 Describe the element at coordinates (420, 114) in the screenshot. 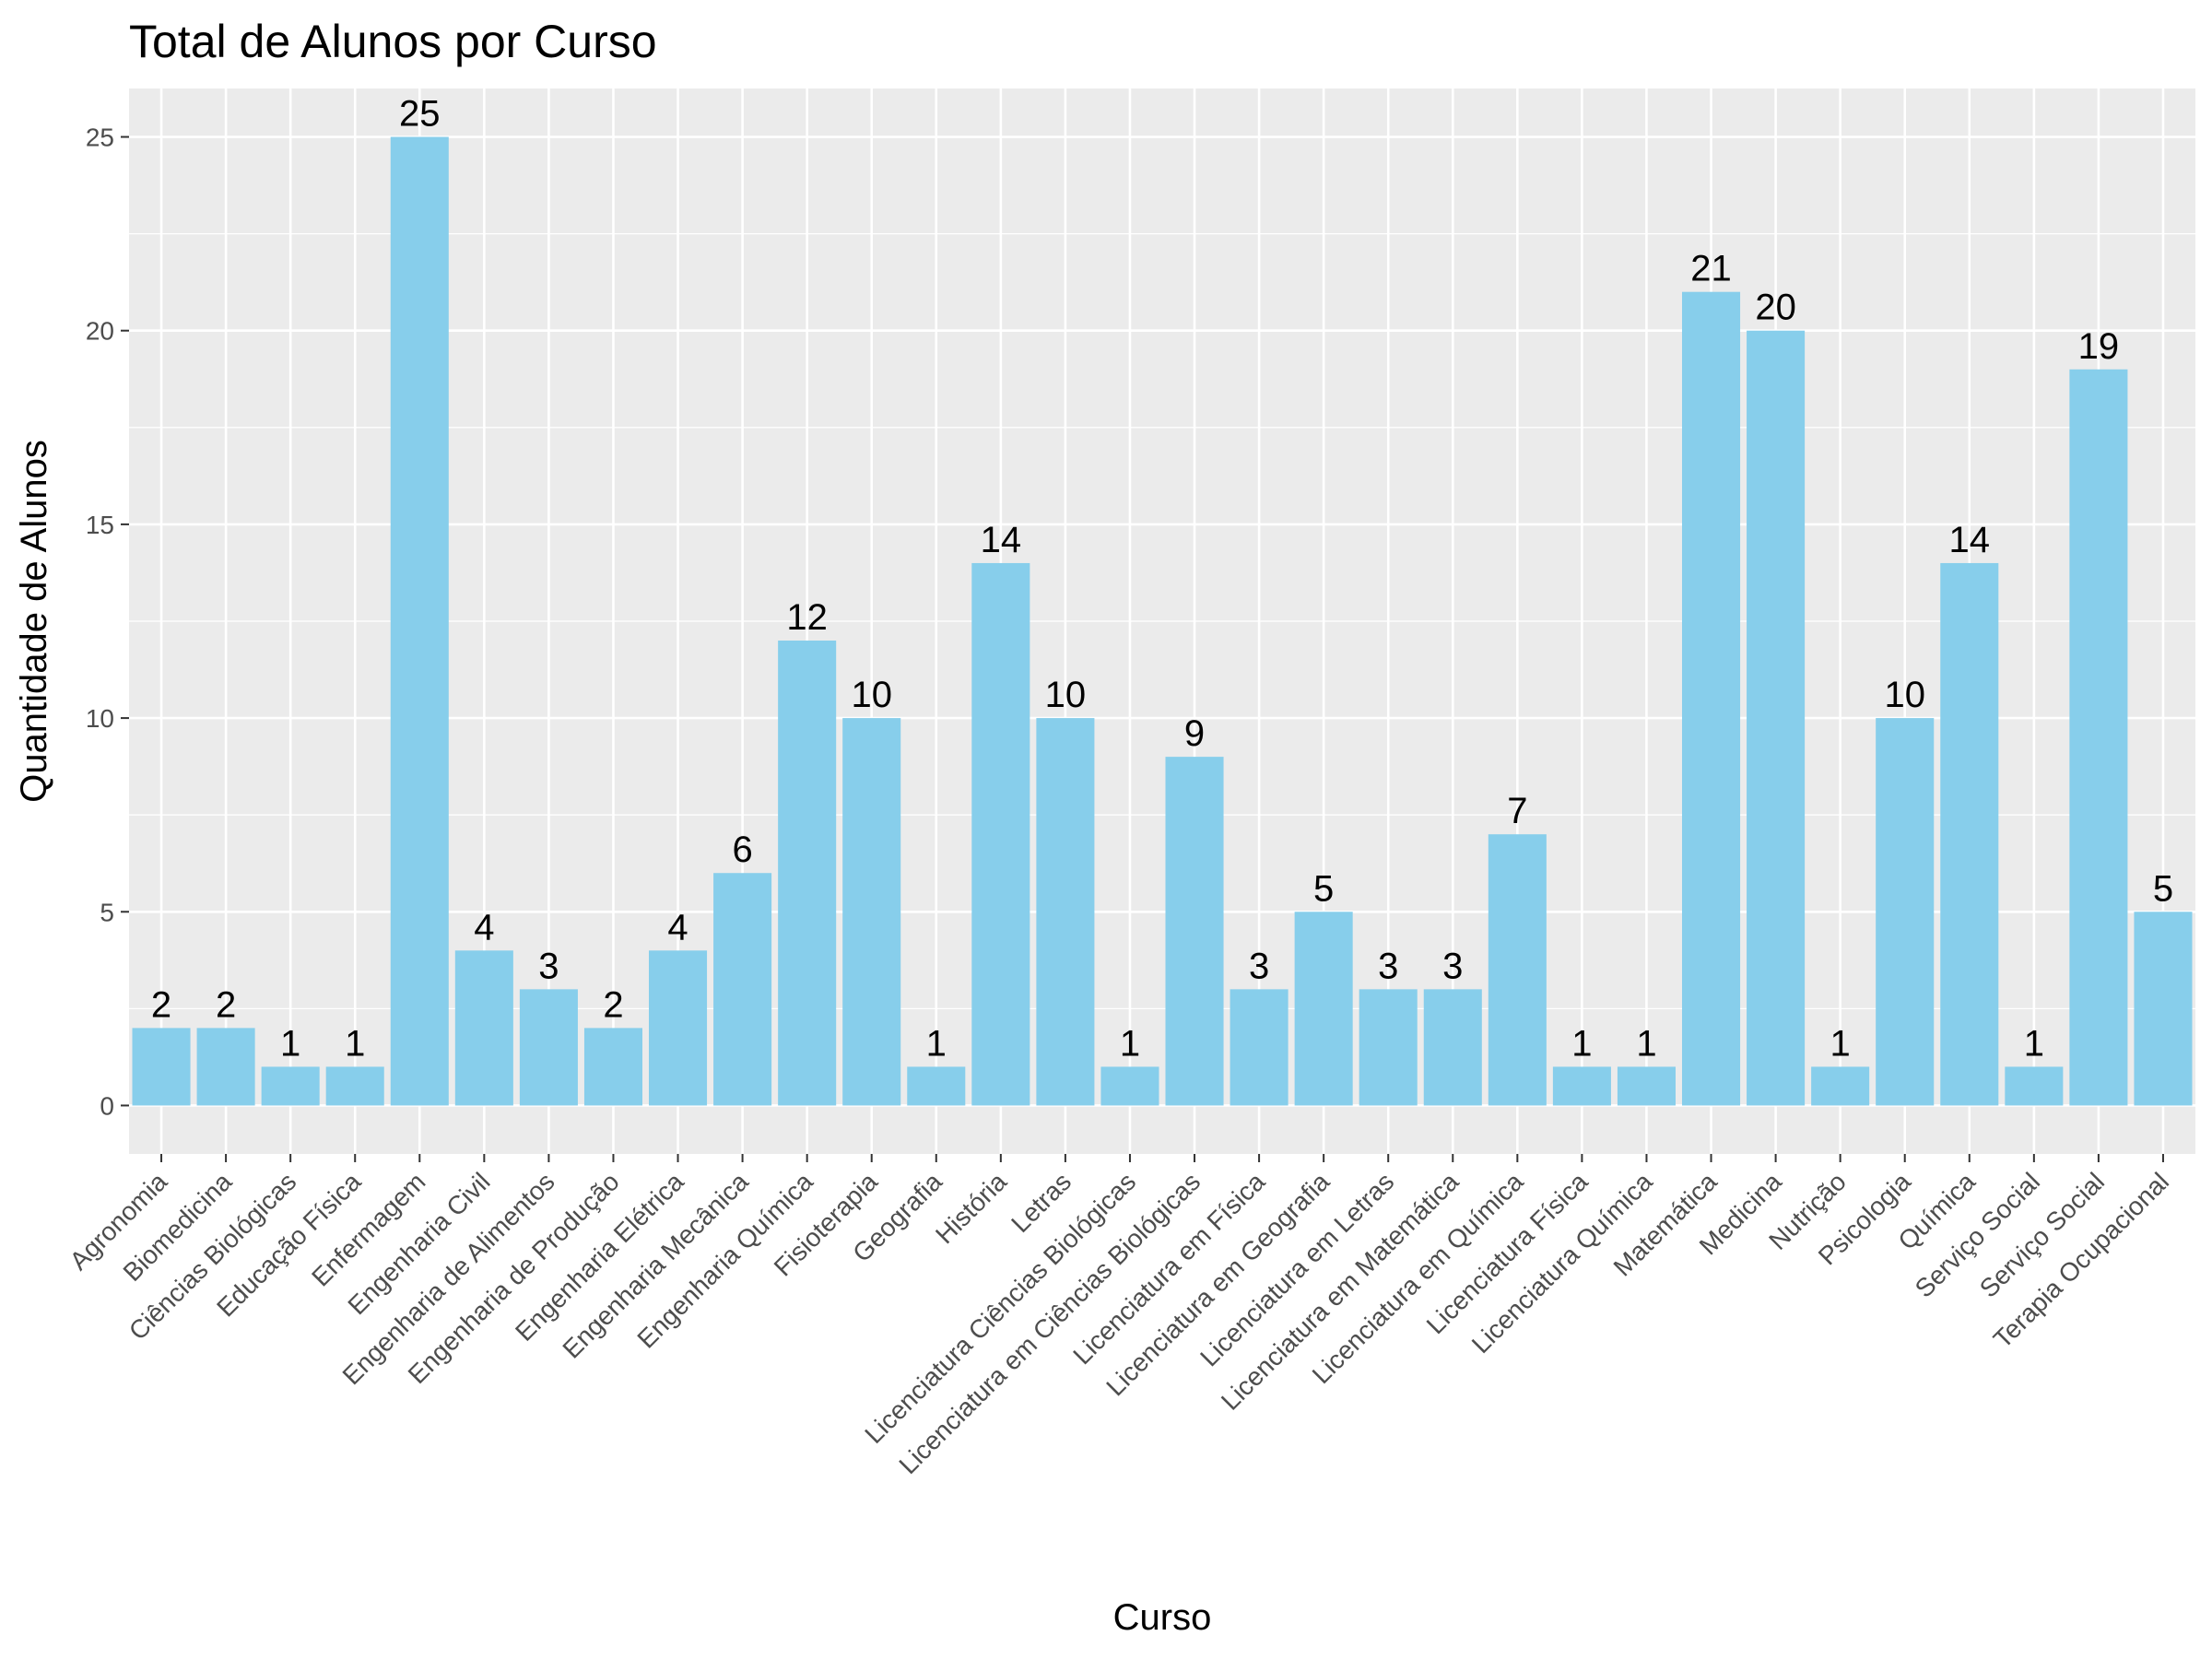

I see `bar-value-label: 25` at that location.